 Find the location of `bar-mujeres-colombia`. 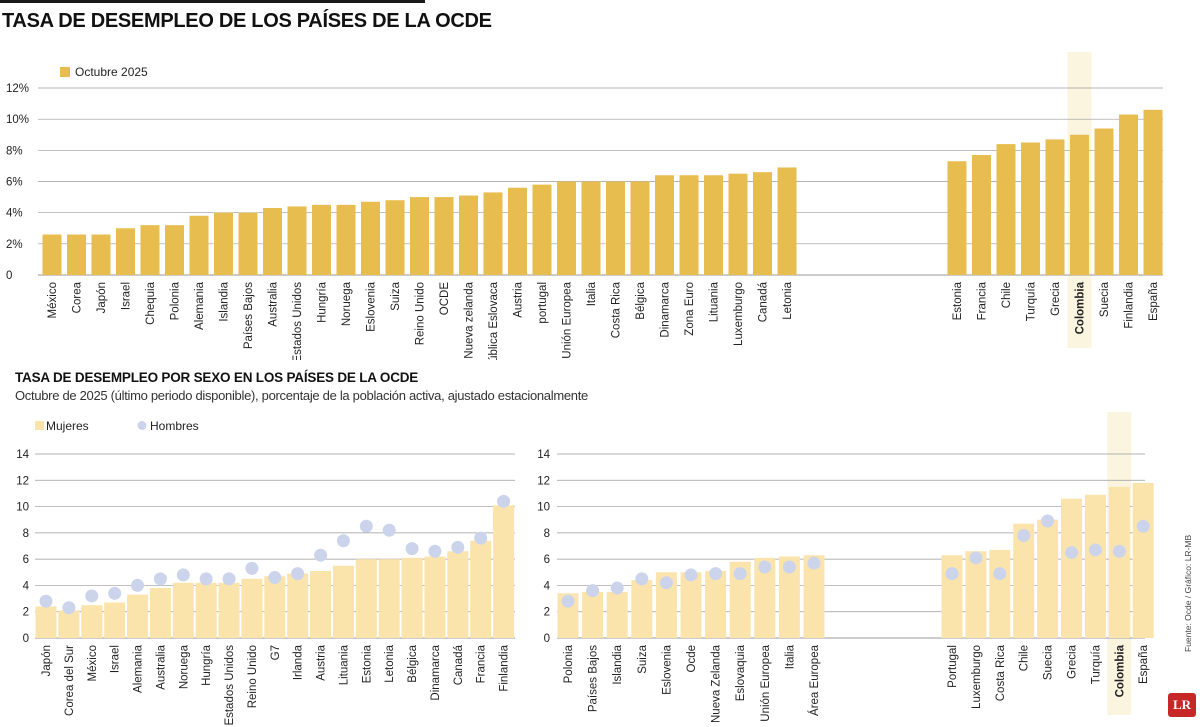

bar-mujeres-colombia is located at coordinates (1119, 562).